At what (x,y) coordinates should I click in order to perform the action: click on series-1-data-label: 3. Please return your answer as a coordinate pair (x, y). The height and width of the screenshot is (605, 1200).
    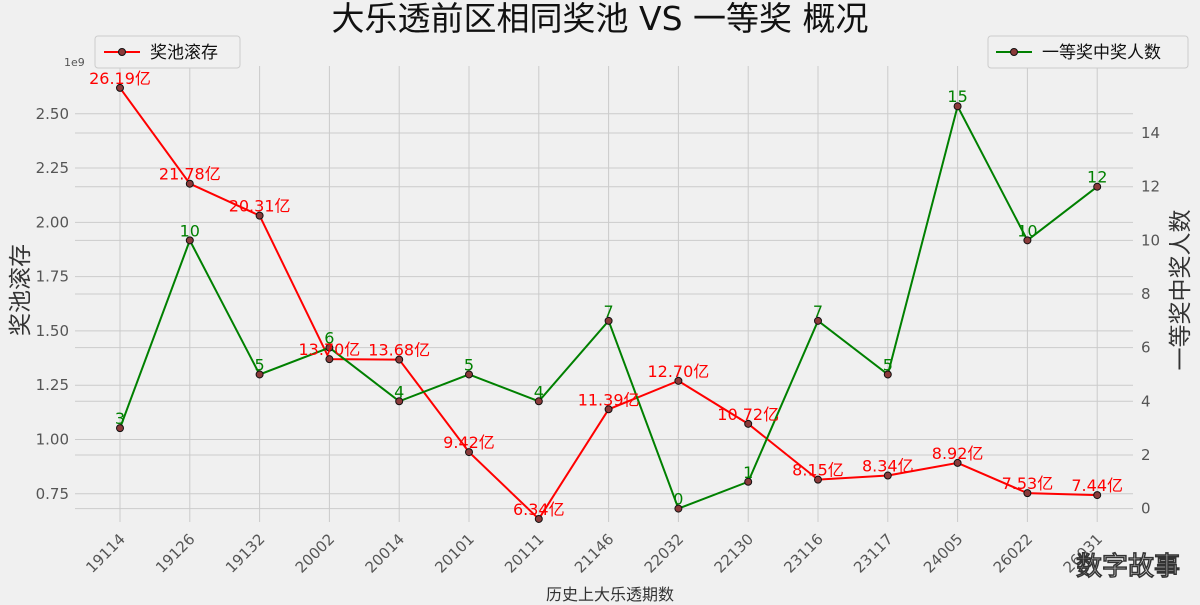
    Looking at the image, I should click on (120, 418).